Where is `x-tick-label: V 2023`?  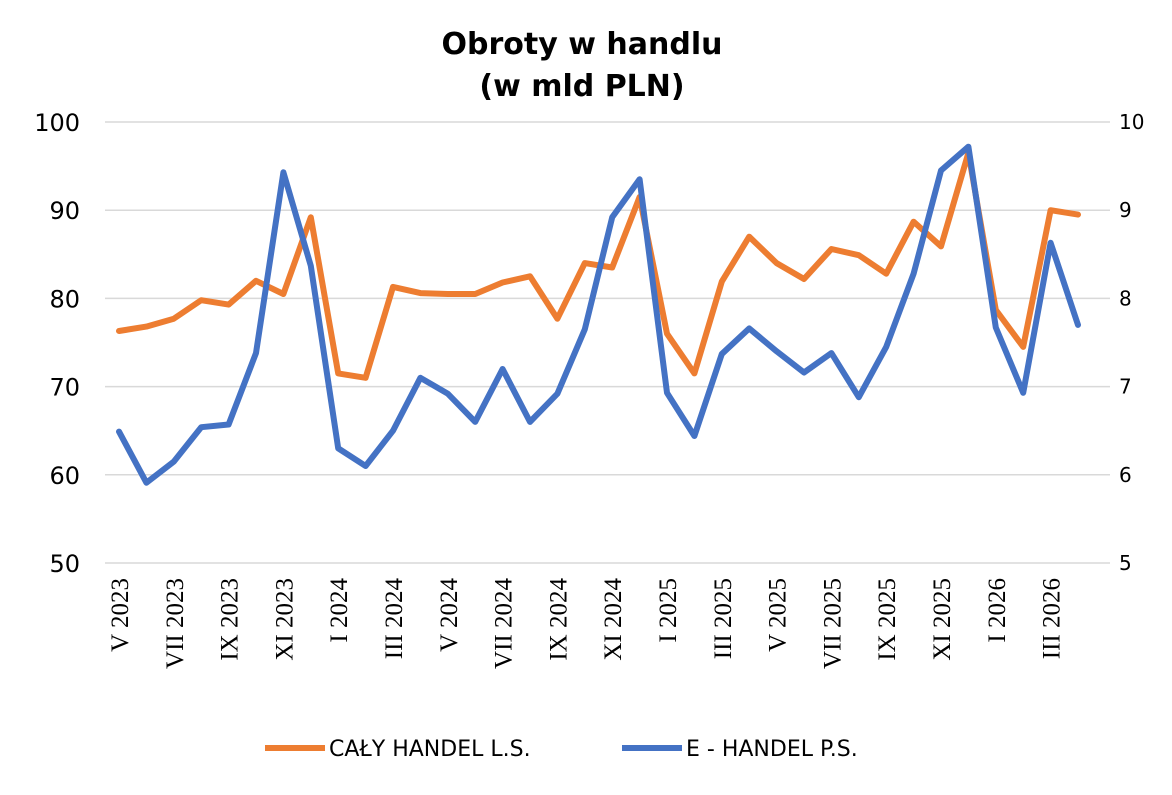
x-tick-label: V 2023 is located at coordinates (120, 615).